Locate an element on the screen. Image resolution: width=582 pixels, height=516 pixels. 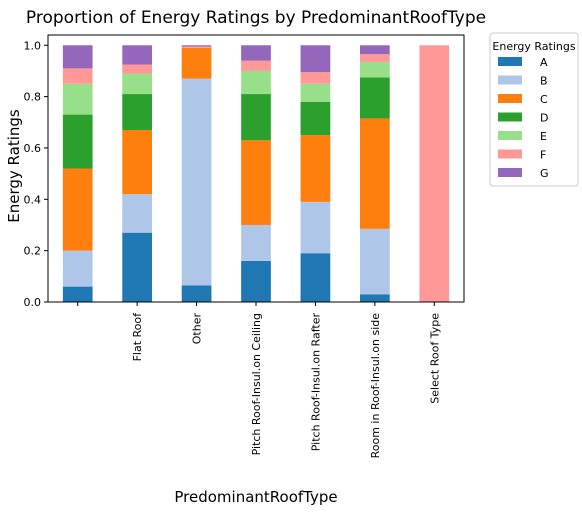
legend-swatch-a is located at coordinates (510, 61).